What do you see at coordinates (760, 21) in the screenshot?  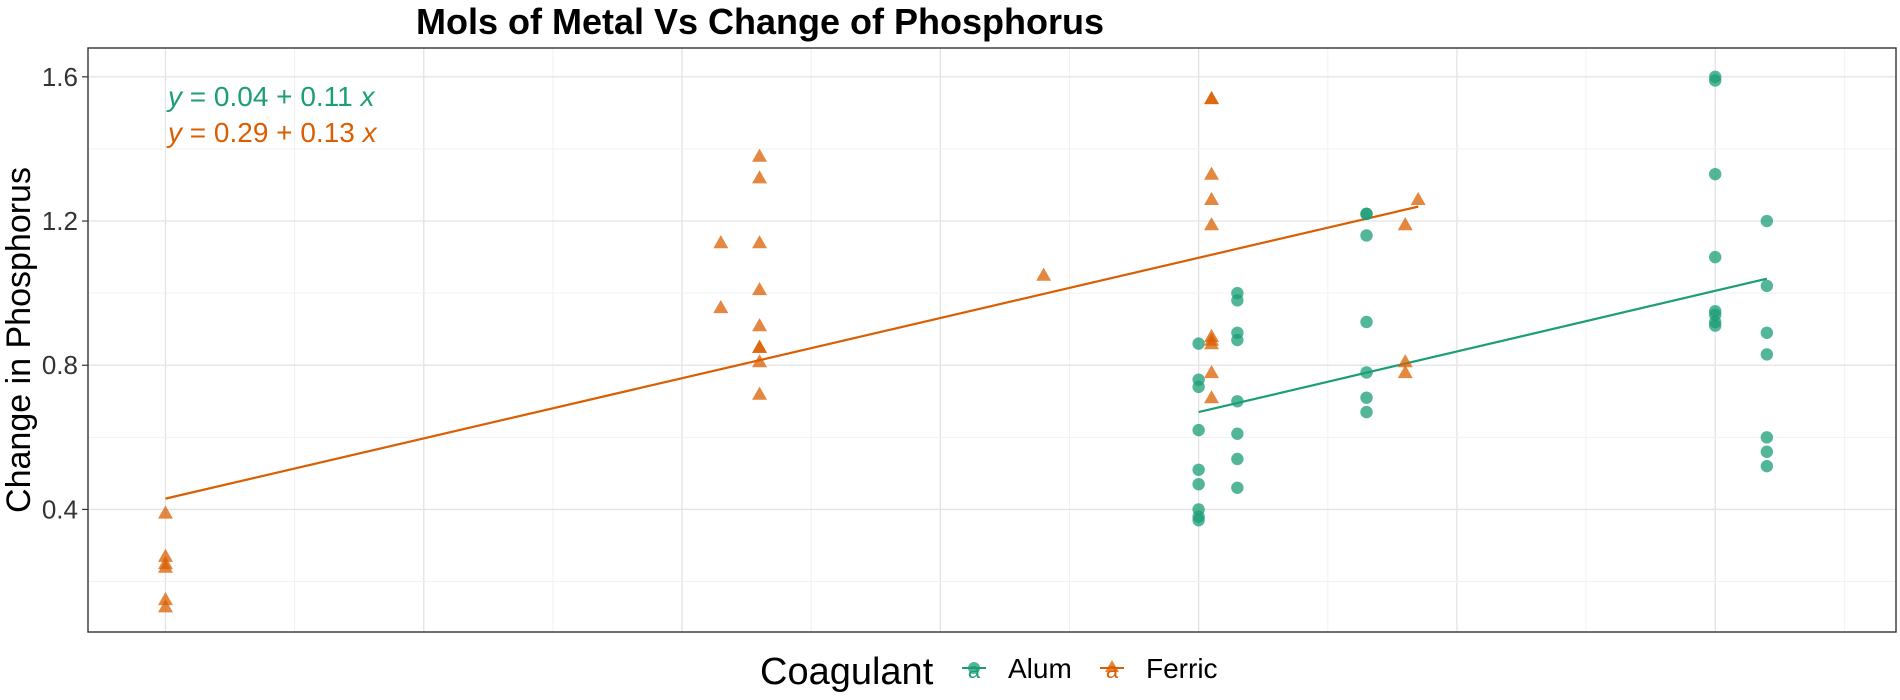 I see `chart-title: Mols of Metal Vs Change of Phosphorus` at bounding box center [760, 21].